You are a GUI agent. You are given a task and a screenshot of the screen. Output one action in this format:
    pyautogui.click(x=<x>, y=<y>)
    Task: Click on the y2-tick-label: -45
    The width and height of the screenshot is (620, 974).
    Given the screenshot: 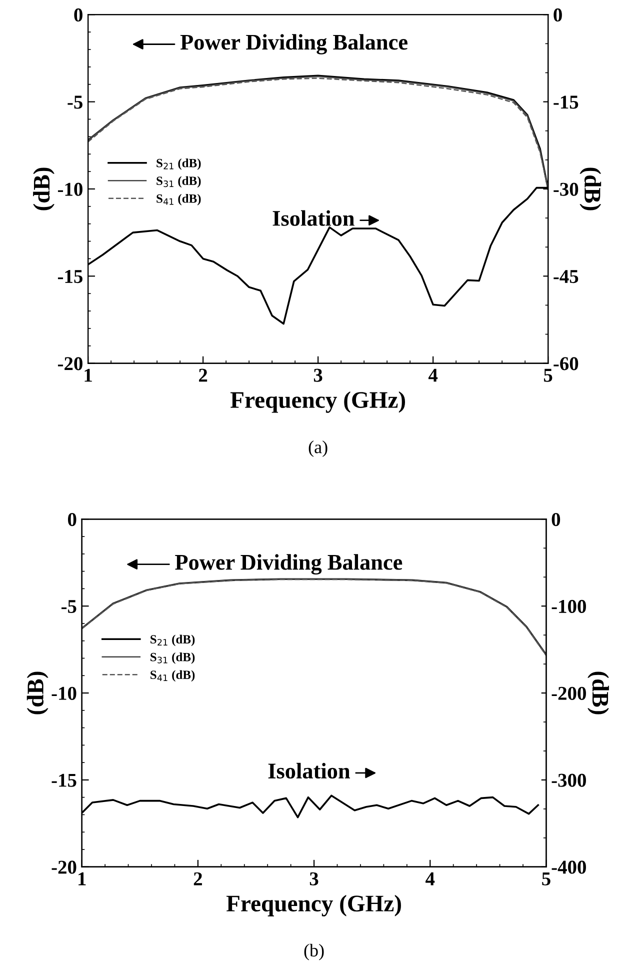 What is the action you would take?
    pyautogui.click(x=566, y=277)
    